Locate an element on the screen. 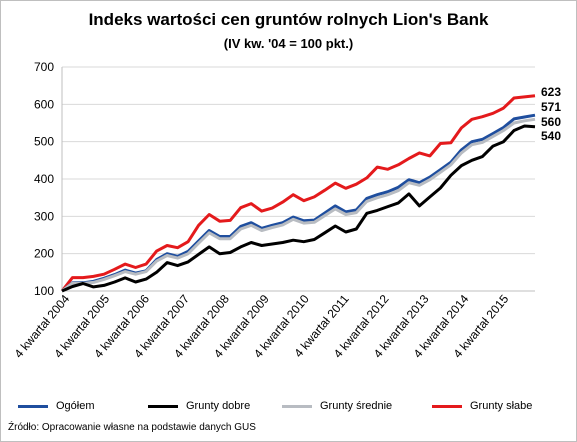  legend-swatch-grunty-slabe is located at coordinates (447, 406).